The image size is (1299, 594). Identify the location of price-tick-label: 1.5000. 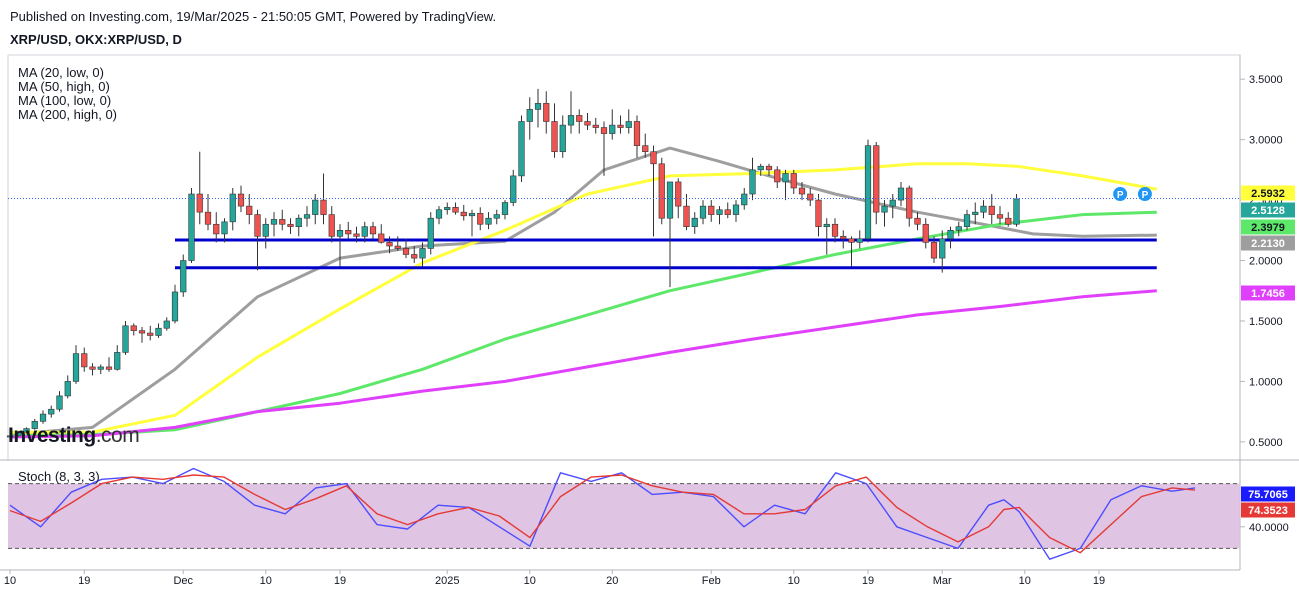
(1266, 322).